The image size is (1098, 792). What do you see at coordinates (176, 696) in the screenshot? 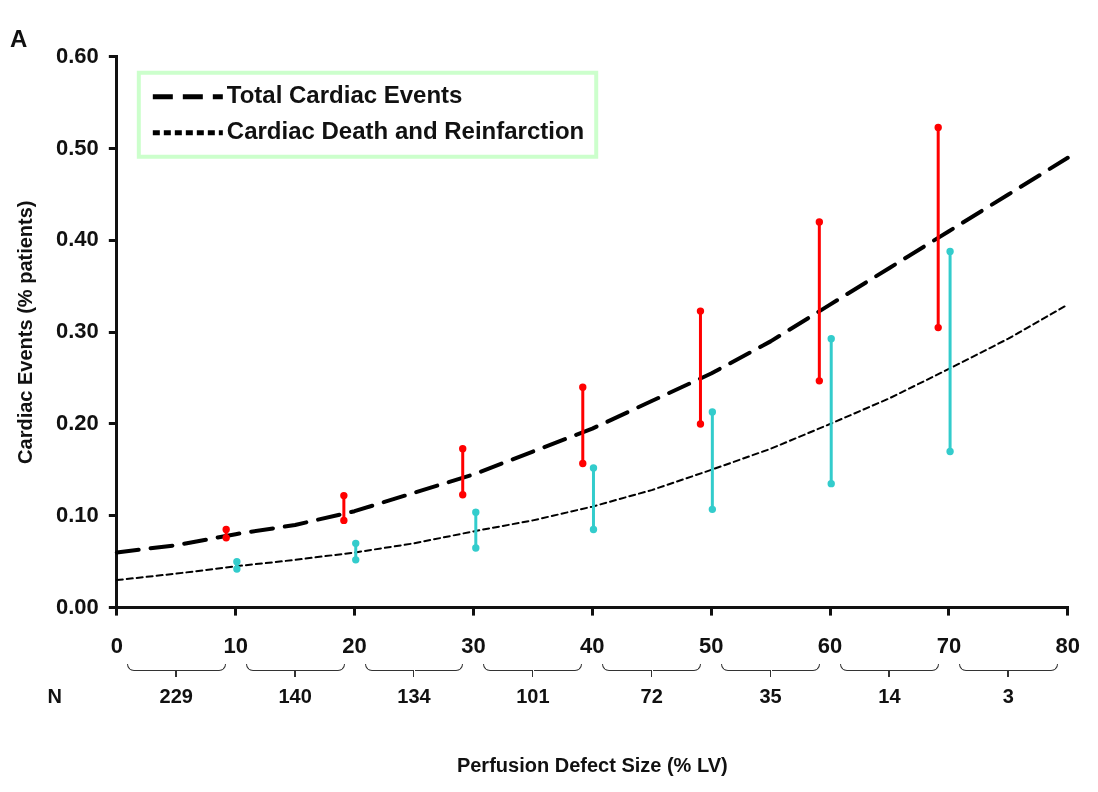
I see `text: 229` at bounding box center [176, 696].